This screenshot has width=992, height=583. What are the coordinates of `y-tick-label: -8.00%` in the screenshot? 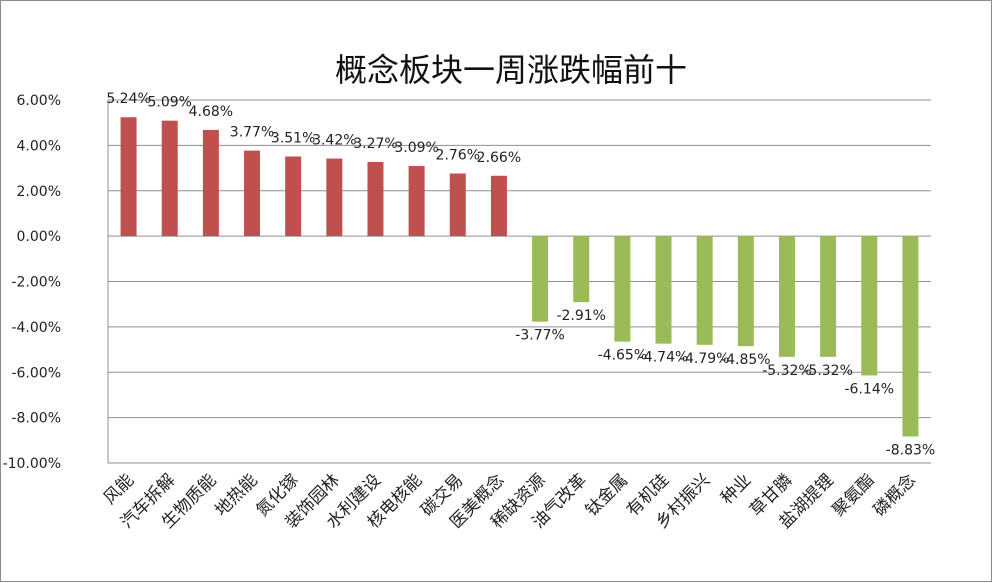 It's located at (36, 419).